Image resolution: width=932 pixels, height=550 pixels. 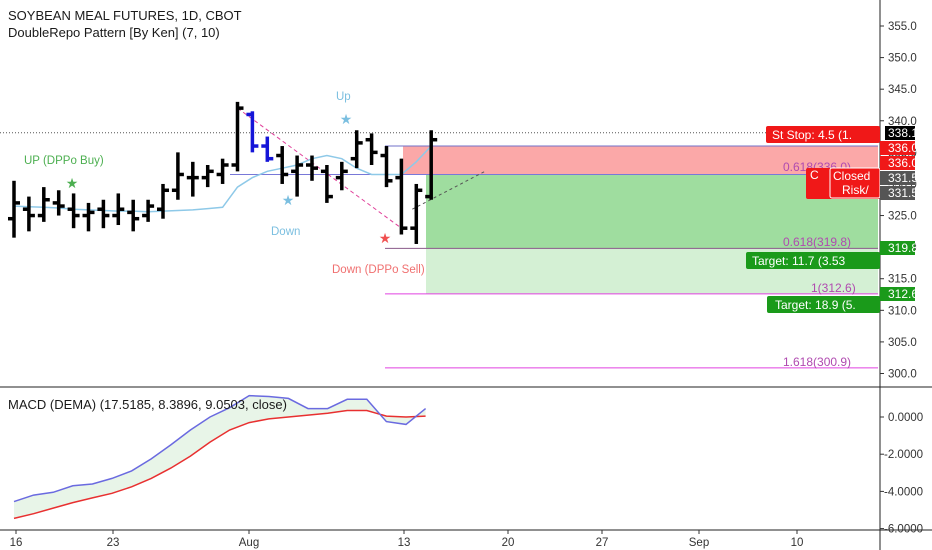 I want to click on price-tick-label: 300.0, so click(x=902, y=375).